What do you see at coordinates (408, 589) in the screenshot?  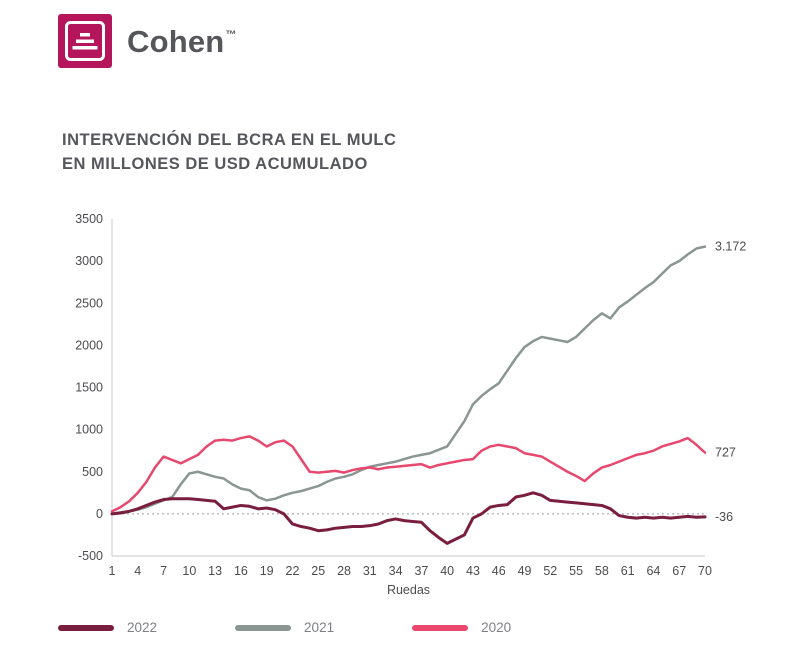 I see `x-axis-title: Ruedas` at bounding box center [408, 589].